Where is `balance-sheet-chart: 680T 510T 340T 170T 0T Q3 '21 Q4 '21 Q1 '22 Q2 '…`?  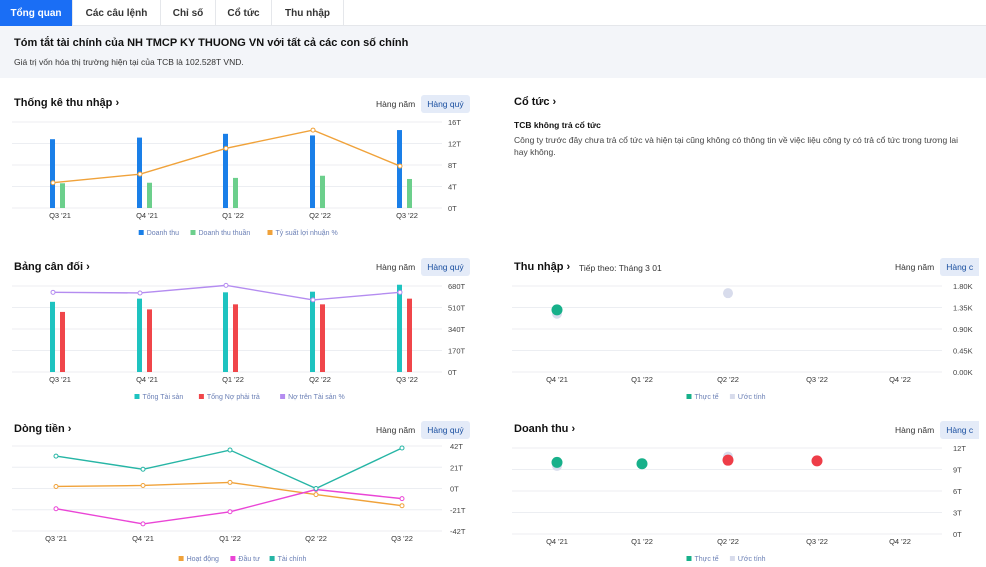
balance-sheet-chart: 680T 510T 340T 170T 0T Q3 '21 Q4 '21 Q1 '22 Q2 '… is located at coordinates (239, 341).